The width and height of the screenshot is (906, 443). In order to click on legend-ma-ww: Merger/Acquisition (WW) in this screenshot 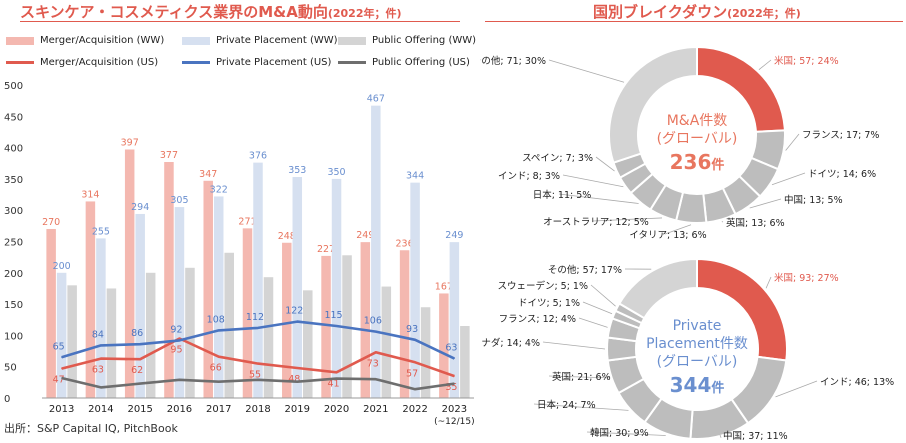, I will do `click(85, 40)`.